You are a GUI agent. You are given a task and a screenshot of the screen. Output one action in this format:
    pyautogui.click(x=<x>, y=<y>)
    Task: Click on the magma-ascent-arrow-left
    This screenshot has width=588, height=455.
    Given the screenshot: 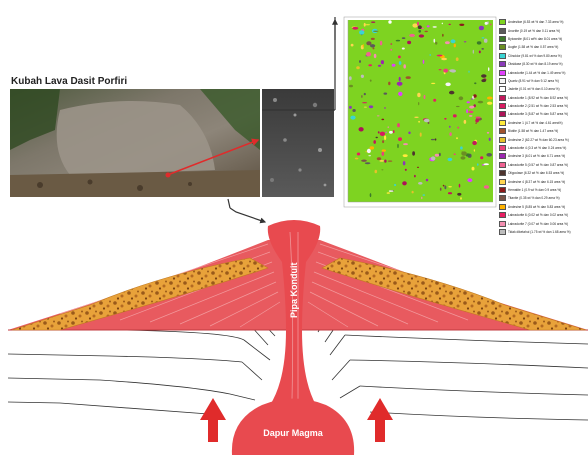 What is the action you would take?
    pyautogui.click(x=213, y=420)
    